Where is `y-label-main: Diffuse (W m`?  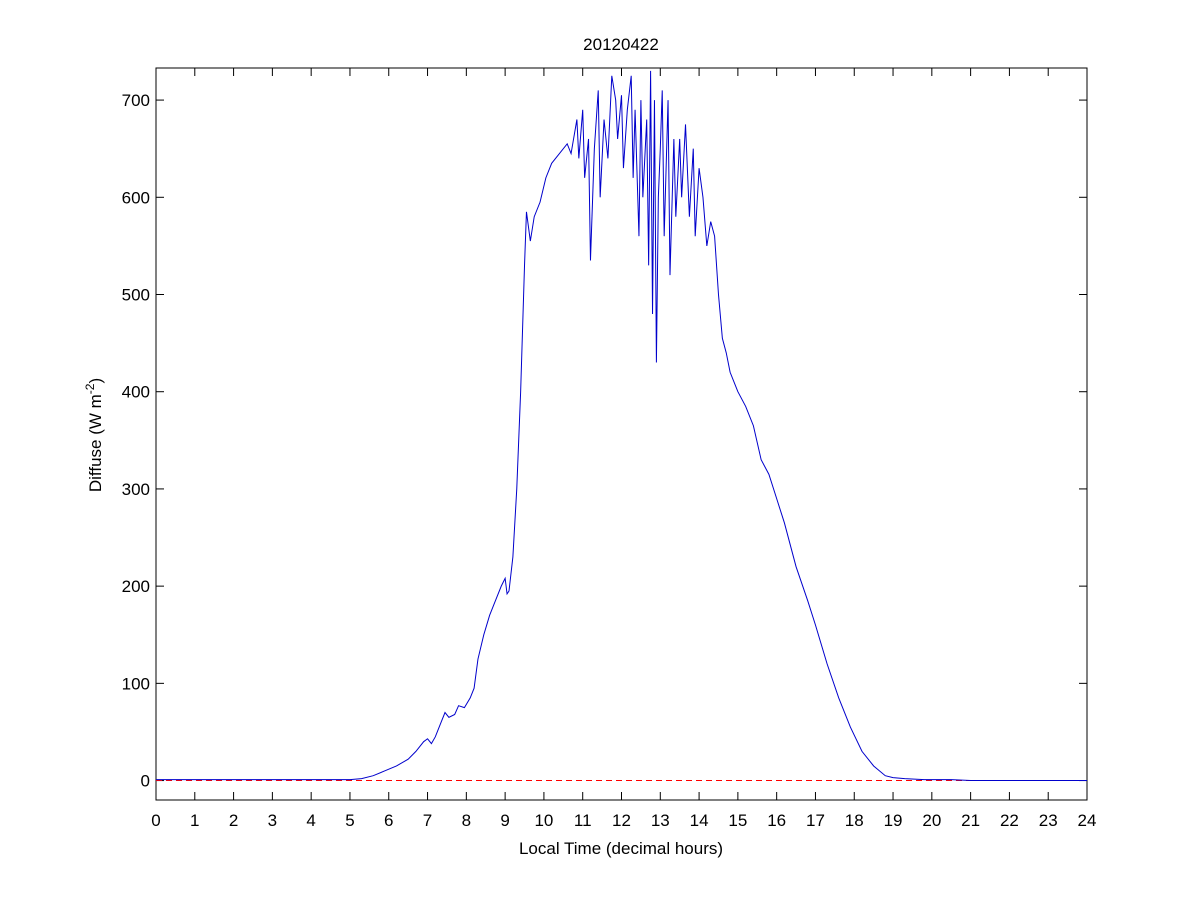
y-label-main: Diffuse (W m is located at coordinates (95, 443).